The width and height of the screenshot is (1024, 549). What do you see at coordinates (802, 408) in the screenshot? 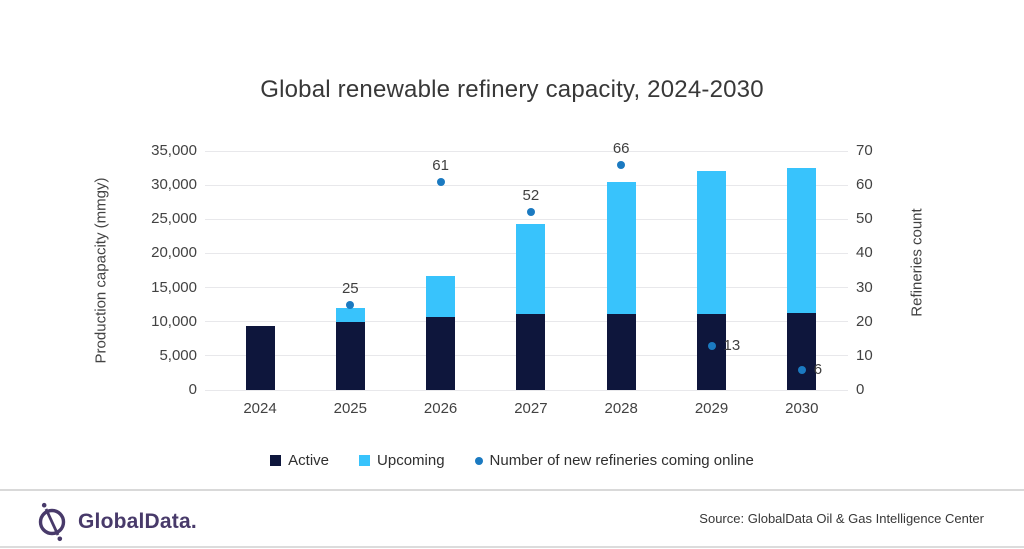
I see `x-axis-tick: 2030` at bounding box center [802, 408].